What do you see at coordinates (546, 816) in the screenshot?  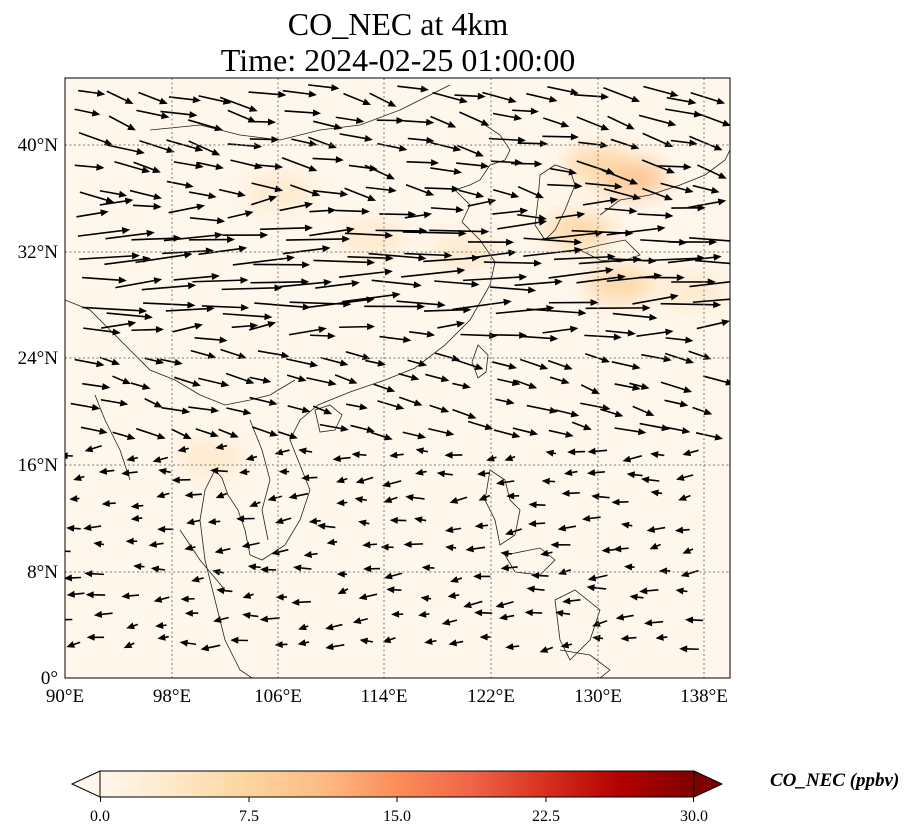 I see `colorbar-tick-label: 22.5` at bounding box center [546, 816].